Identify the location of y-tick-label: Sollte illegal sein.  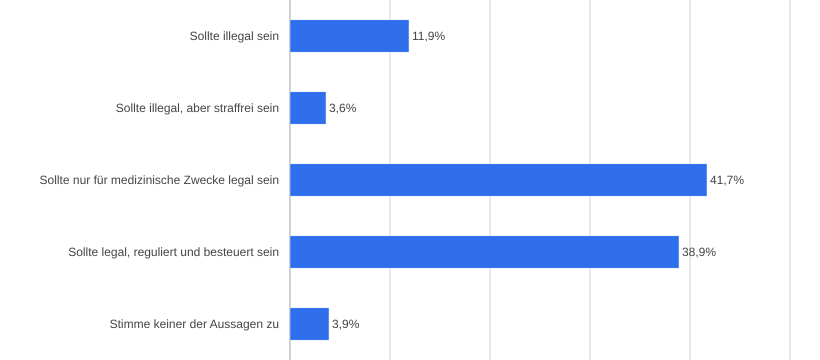
(234, 36).